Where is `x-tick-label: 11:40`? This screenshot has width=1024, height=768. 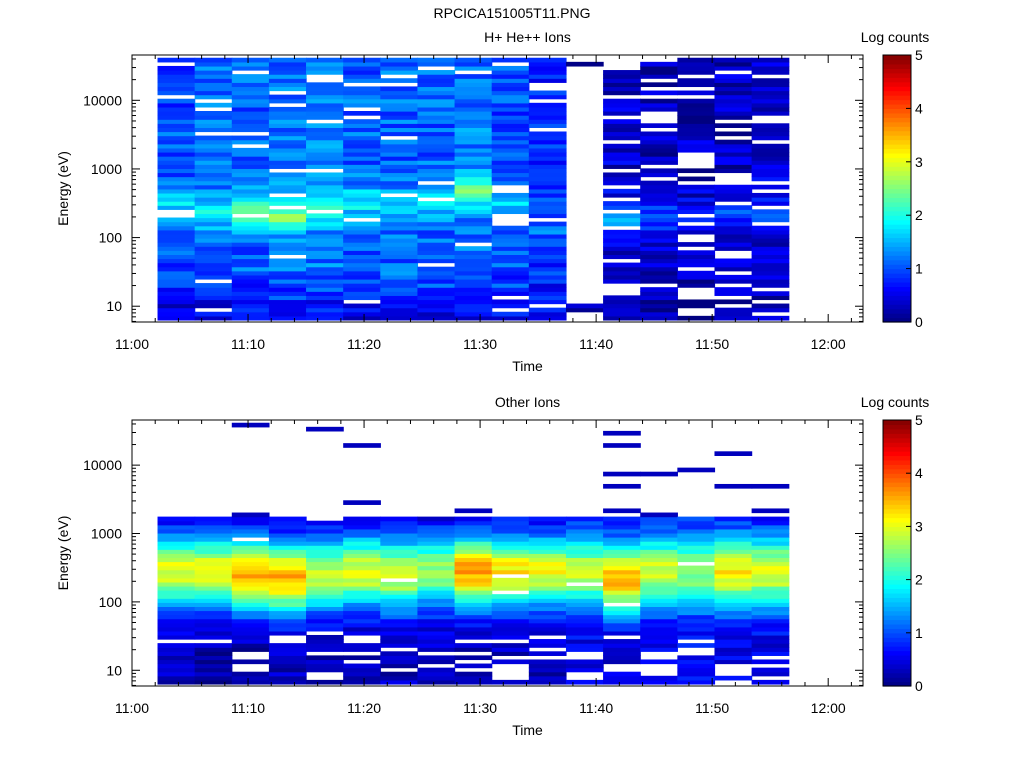
x-tick-label: 11:40 is located at coordinates (596, 344).